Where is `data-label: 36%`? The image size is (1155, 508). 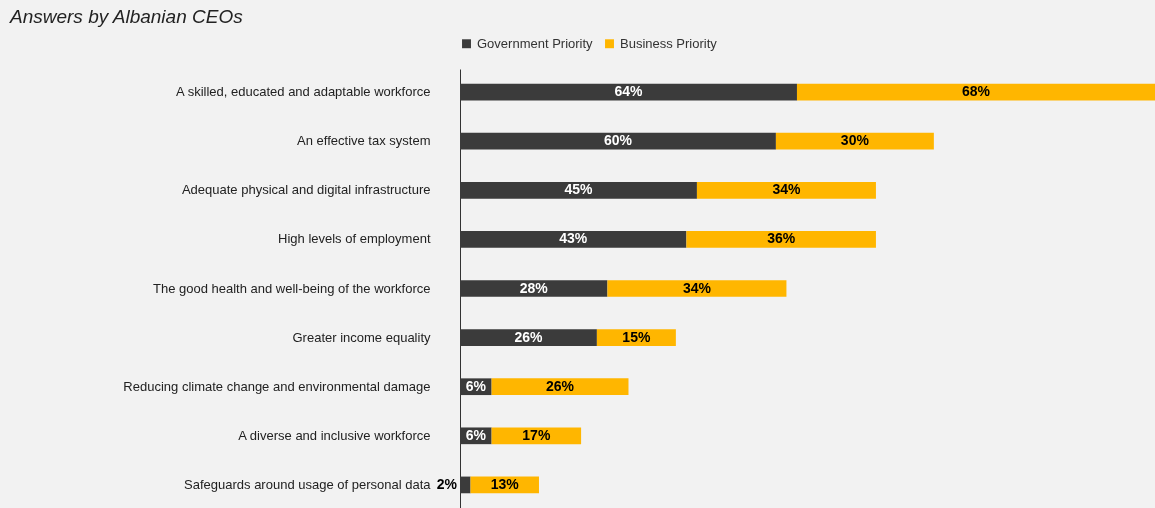
data-label: 36% is located at coordinates (781, 238).